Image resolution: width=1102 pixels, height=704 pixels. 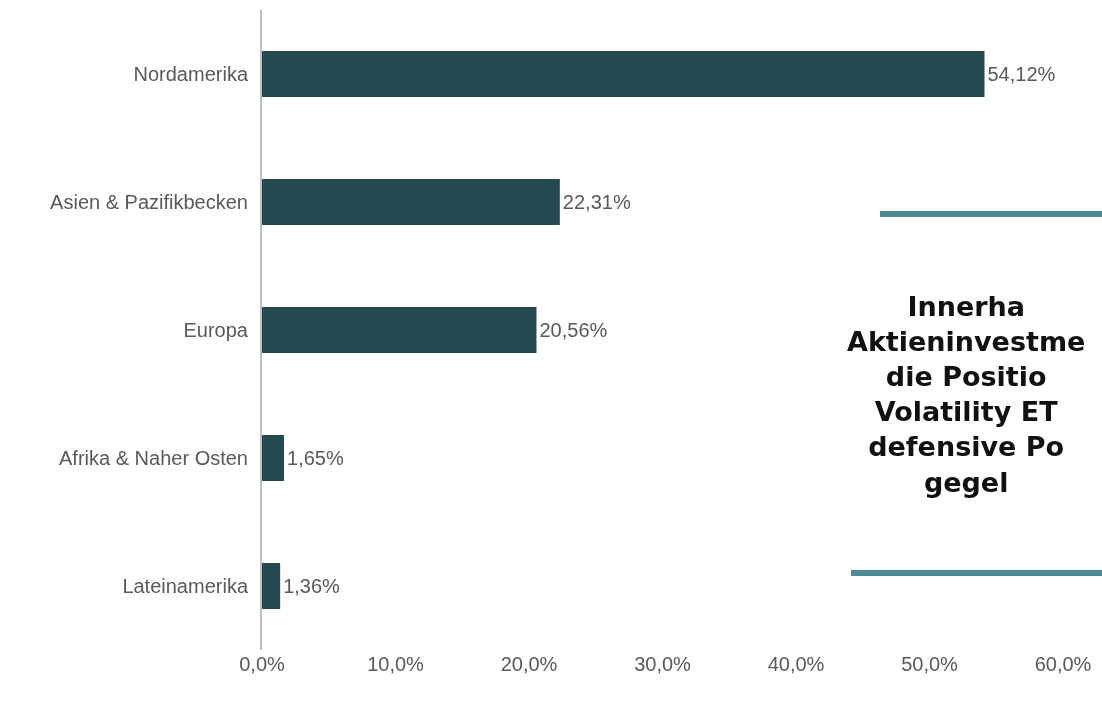 I want to click on data-label: 1,65%, so click(x=315, y=458).